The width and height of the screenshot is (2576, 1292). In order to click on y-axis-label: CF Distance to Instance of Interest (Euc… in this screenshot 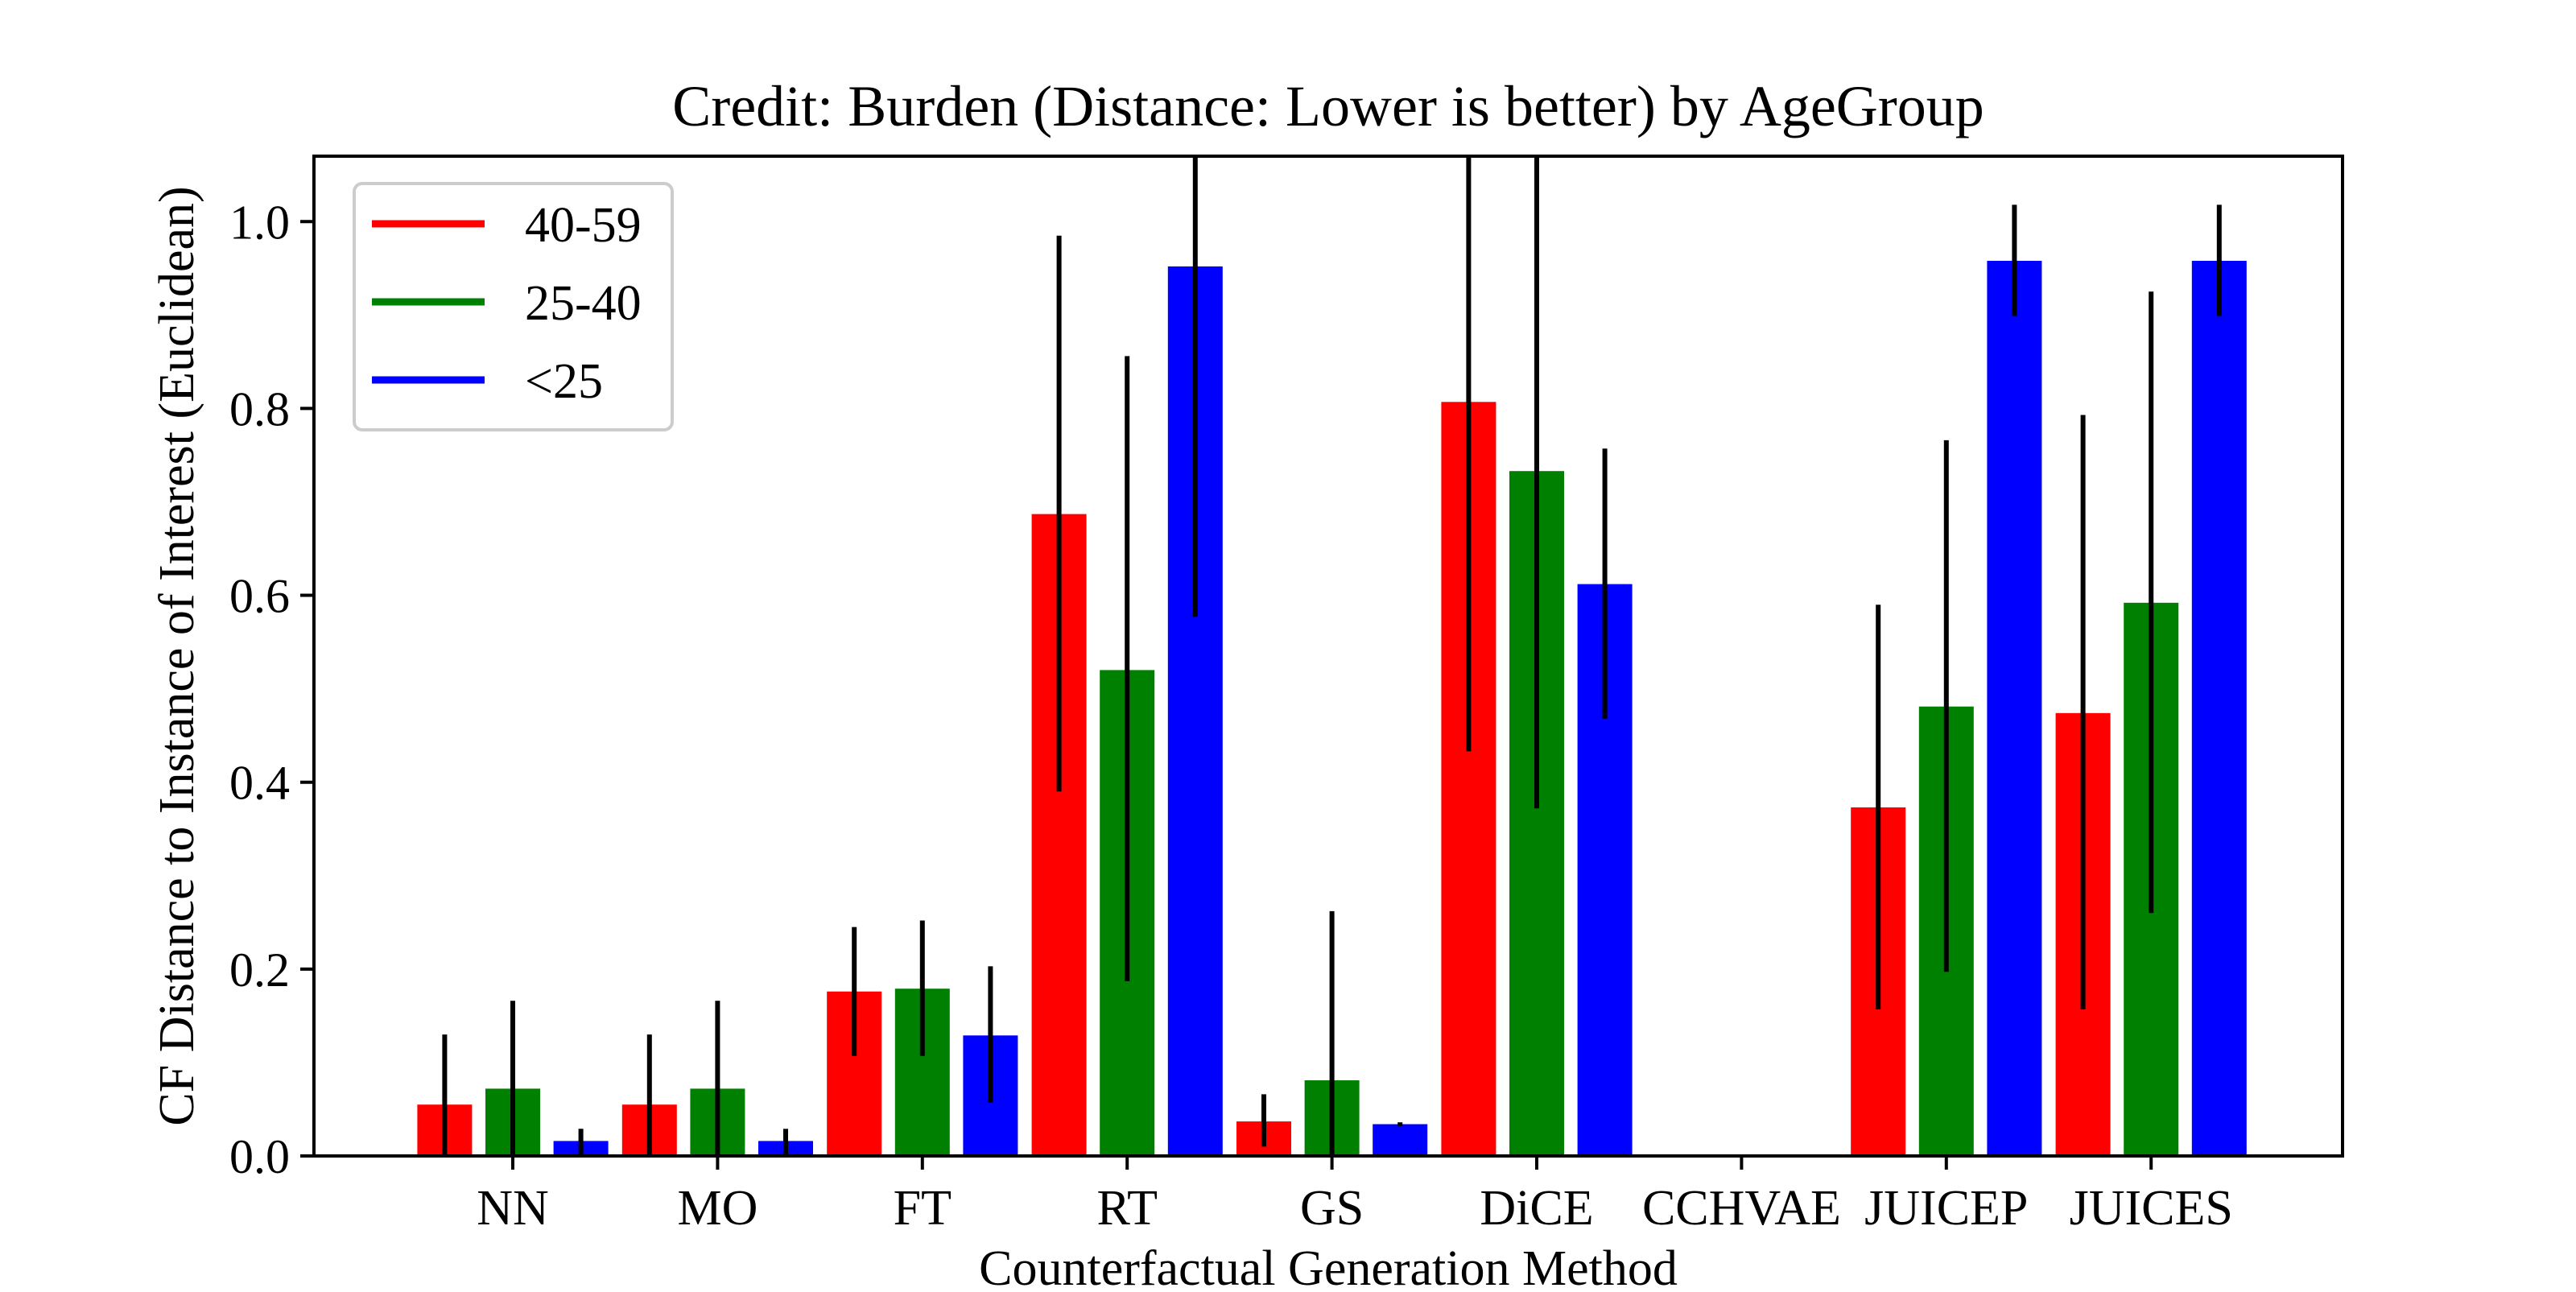, I will do `click(177, 655)`.